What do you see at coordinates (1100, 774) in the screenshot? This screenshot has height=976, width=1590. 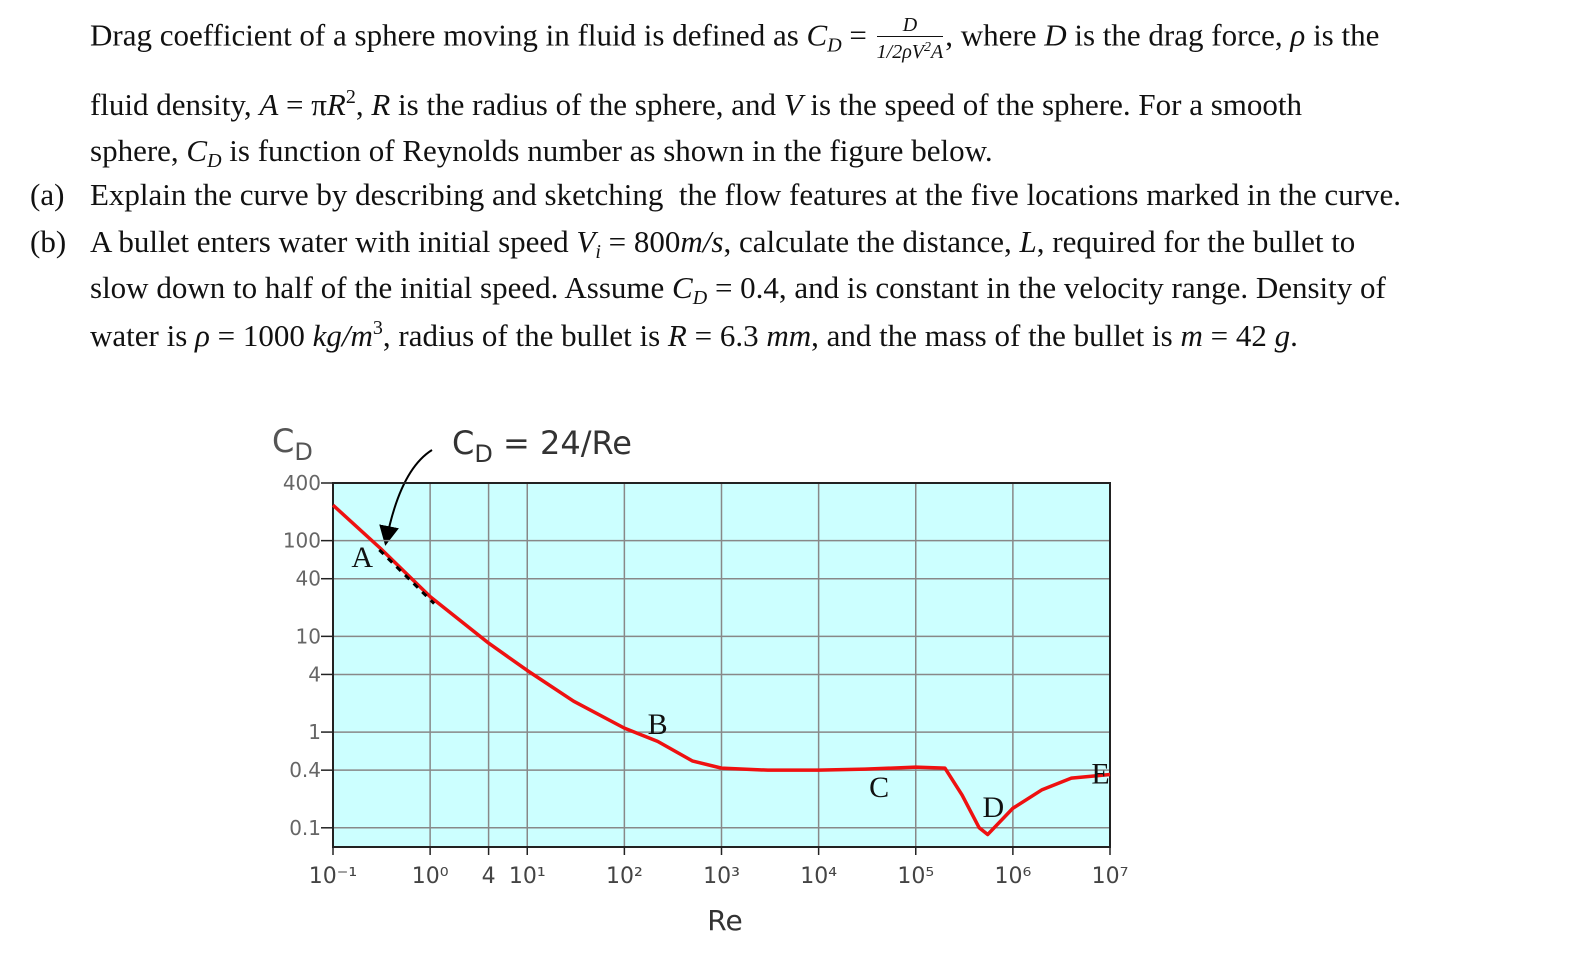 I see `point-label: E` at bounding box center [1100, 774].